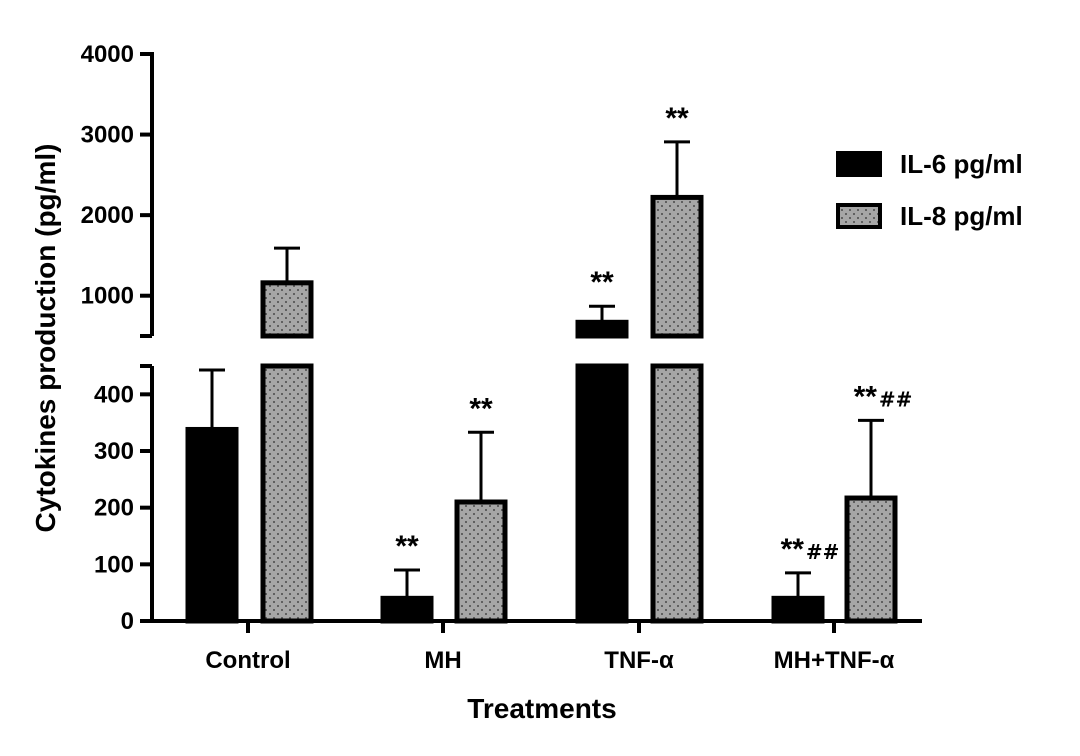 This screenshot has height=756, width=1080. I want to click on bar-il-6-pg-ml-tnf, so click(602, 493).